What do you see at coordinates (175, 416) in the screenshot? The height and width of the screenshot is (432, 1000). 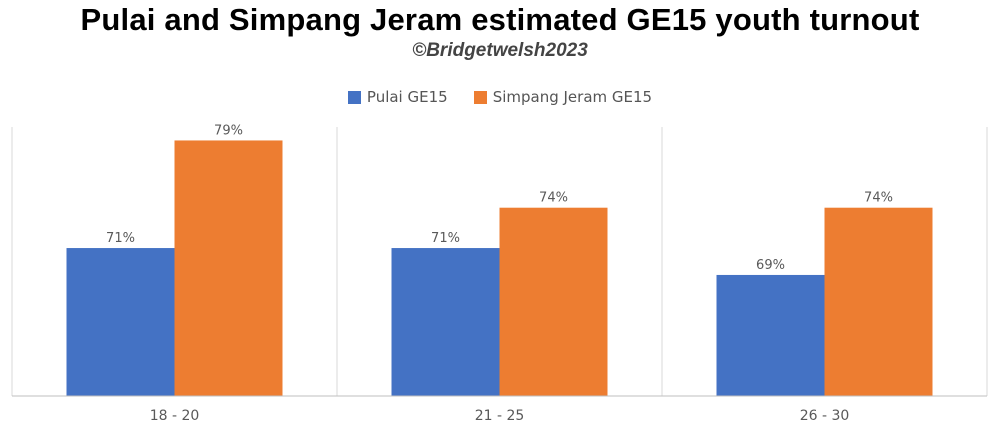 I see `x-tick-label: 18 - 20` at bounding box center [175, 416].